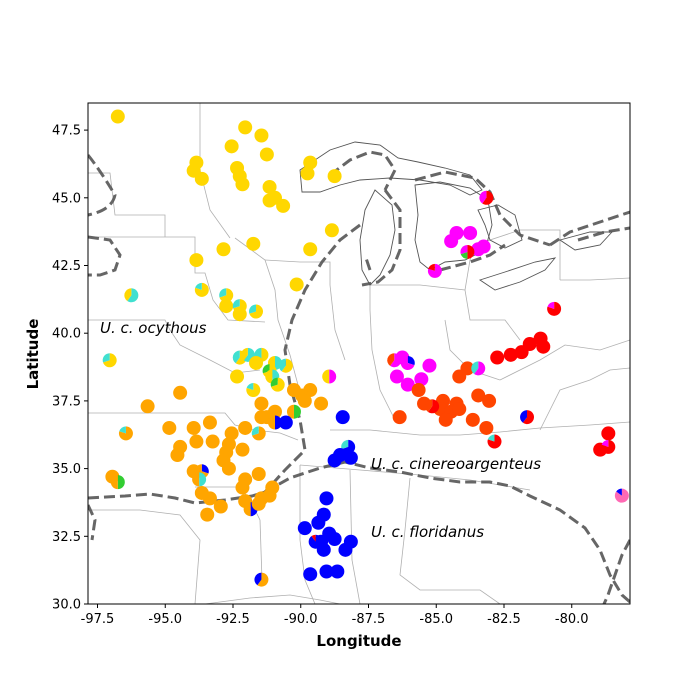 The image size is (700, 700). I want to click on label-ocythous: U. c. ocythous, so click(153, 328).